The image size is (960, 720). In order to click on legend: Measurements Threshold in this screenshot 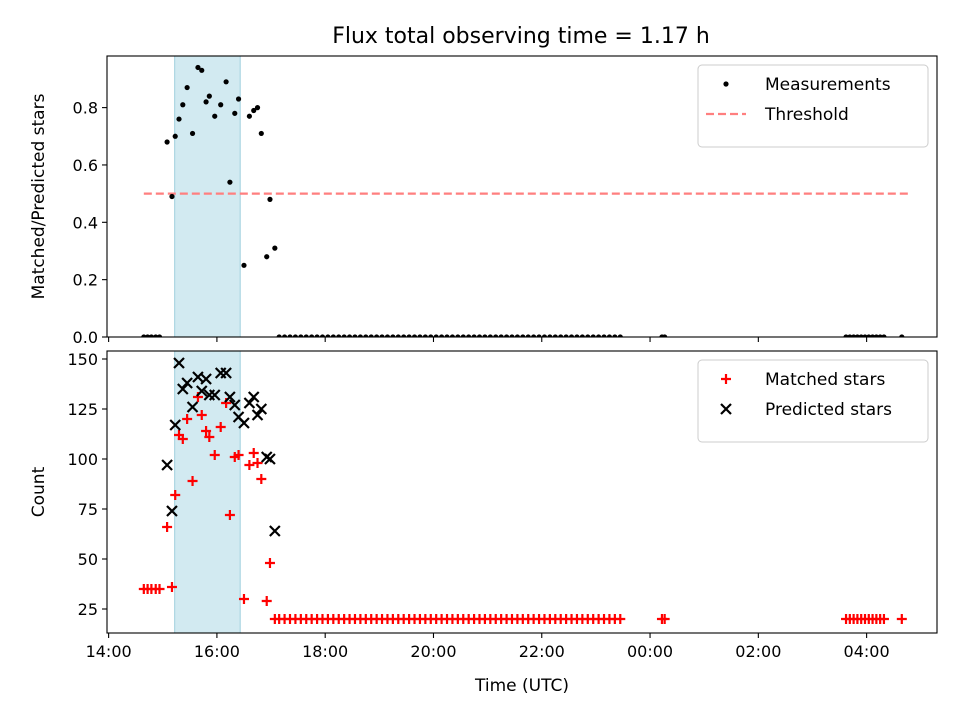, I will do `click(813, 106)`.